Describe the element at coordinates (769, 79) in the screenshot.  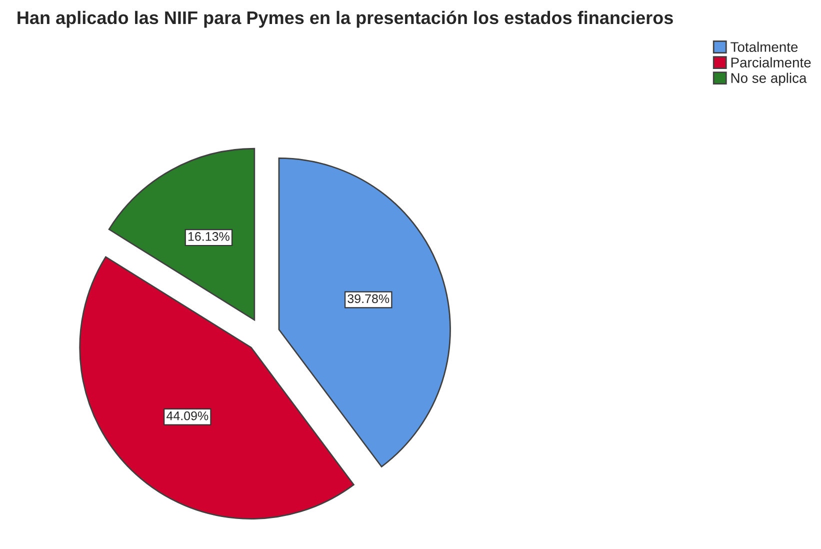
I see `legend-label: No se aplica` at that location.